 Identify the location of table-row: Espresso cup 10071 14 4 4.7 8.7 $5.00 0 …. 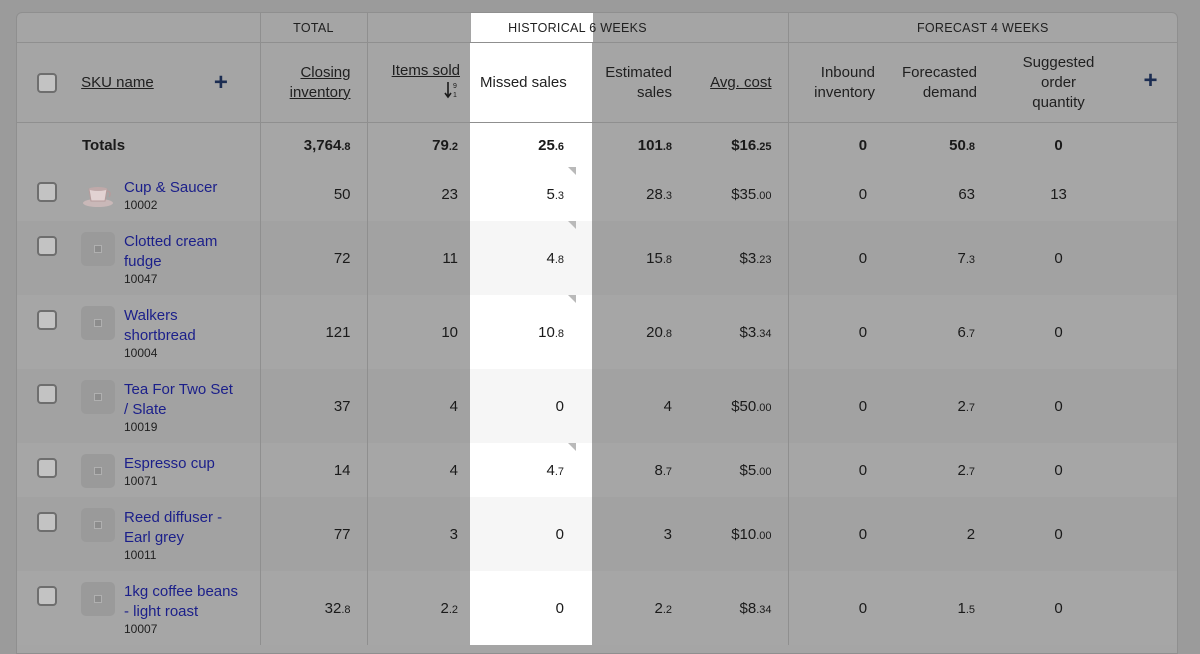
(597, 470).